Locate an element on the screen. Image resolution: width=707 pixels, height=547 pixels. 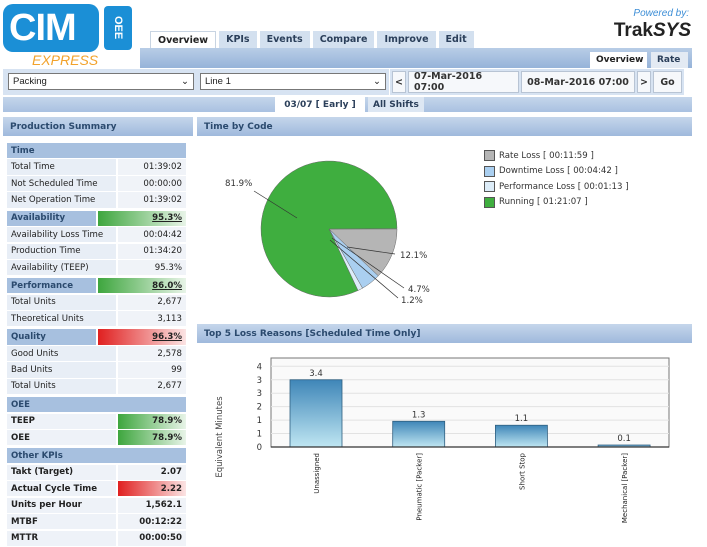
tab-kpis: KPIs is located at coordinates (238, 39).